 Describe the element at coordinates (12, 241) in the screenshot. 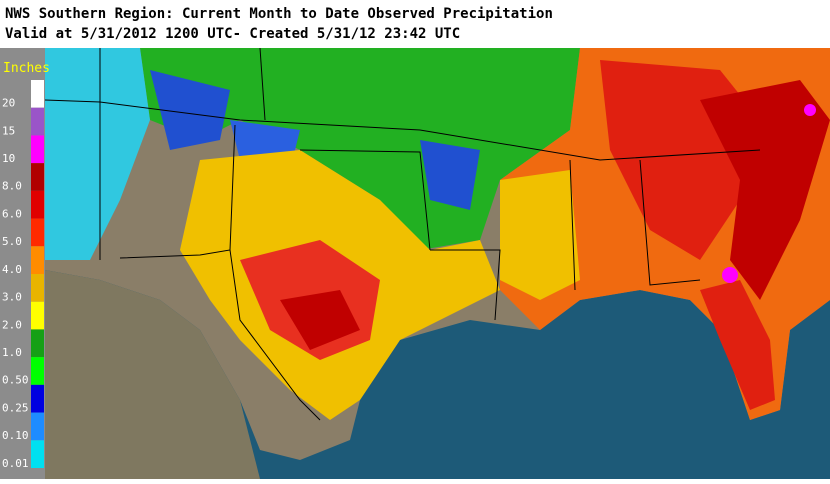

I see `legend-label: 5.0` at that location.